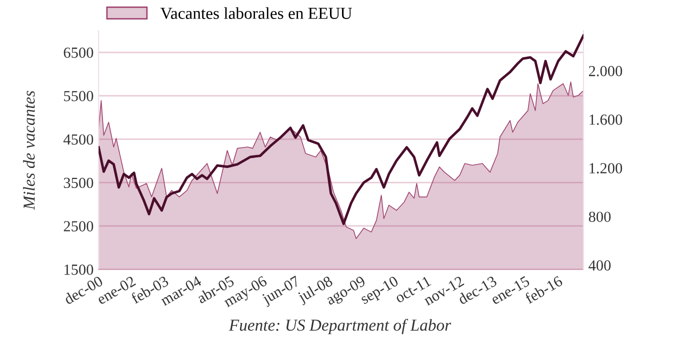 Image resolution: width=680 pixels, height=341 pixels. What do you see at coordinates (79, 269) in the screenshot?
I see `y-tick-label: 1500` at bounding box center [79, 269].